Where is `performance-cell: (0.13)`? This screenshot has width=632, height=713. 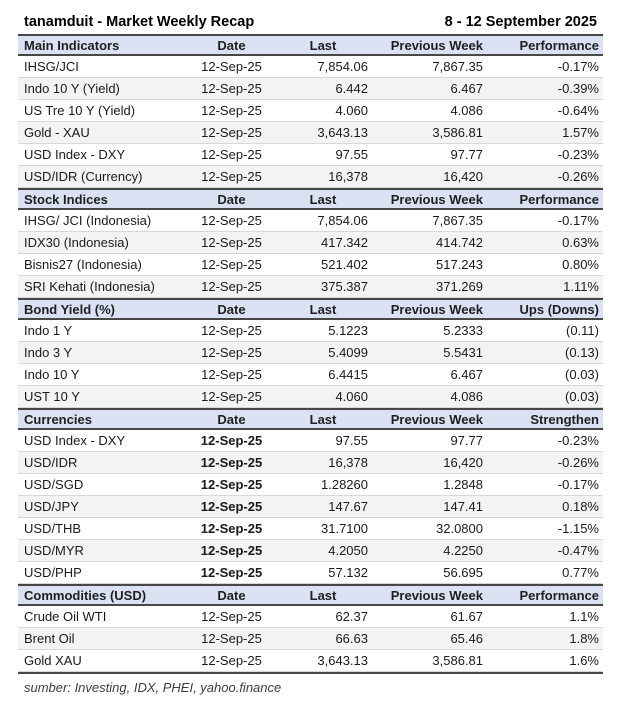 performance-cell: (0.13) is located at coordinates (582, 352).